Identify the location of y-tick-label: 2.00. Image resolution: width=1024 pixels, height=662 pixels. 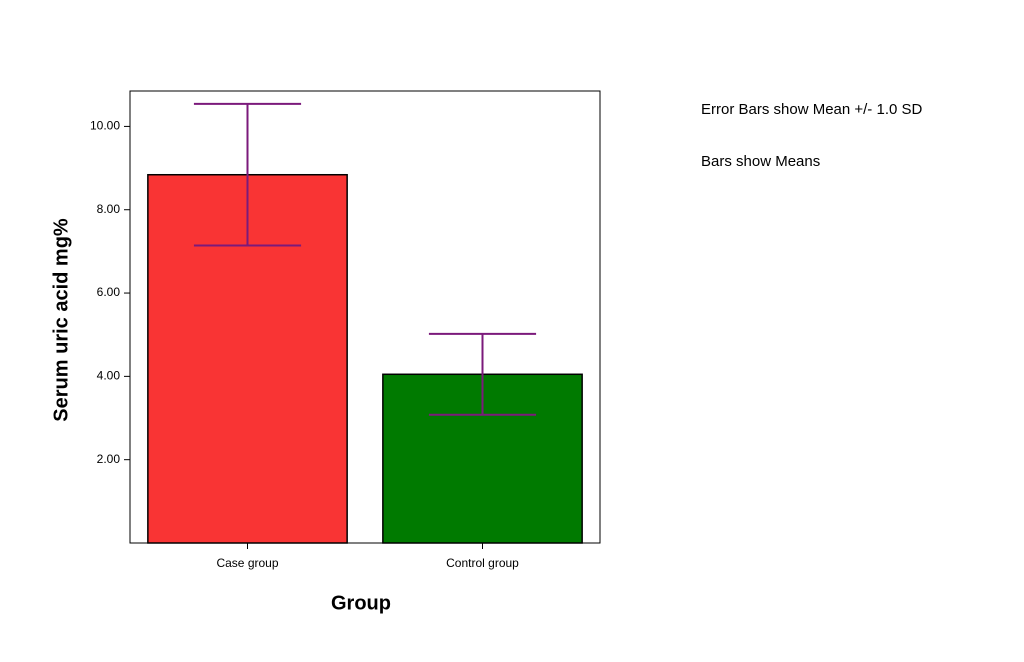
(109, 459).